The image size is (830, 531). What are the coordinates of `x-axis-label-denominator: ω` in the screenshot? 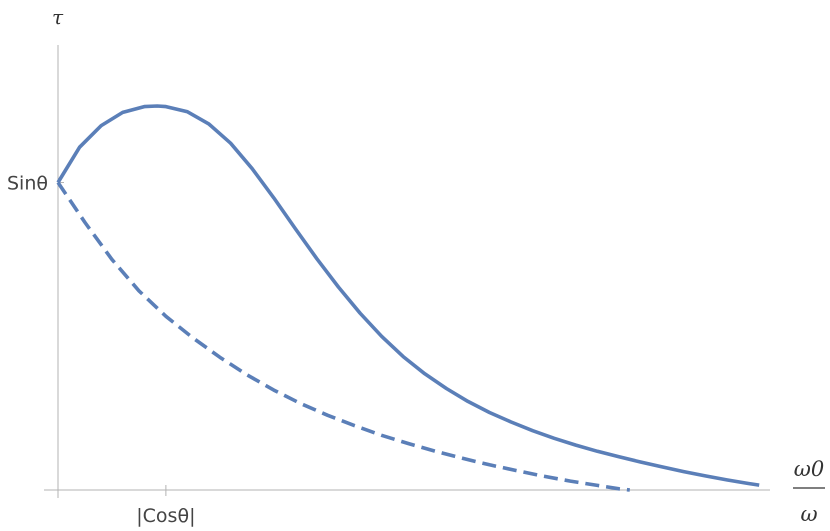 It's located at (808, 514).